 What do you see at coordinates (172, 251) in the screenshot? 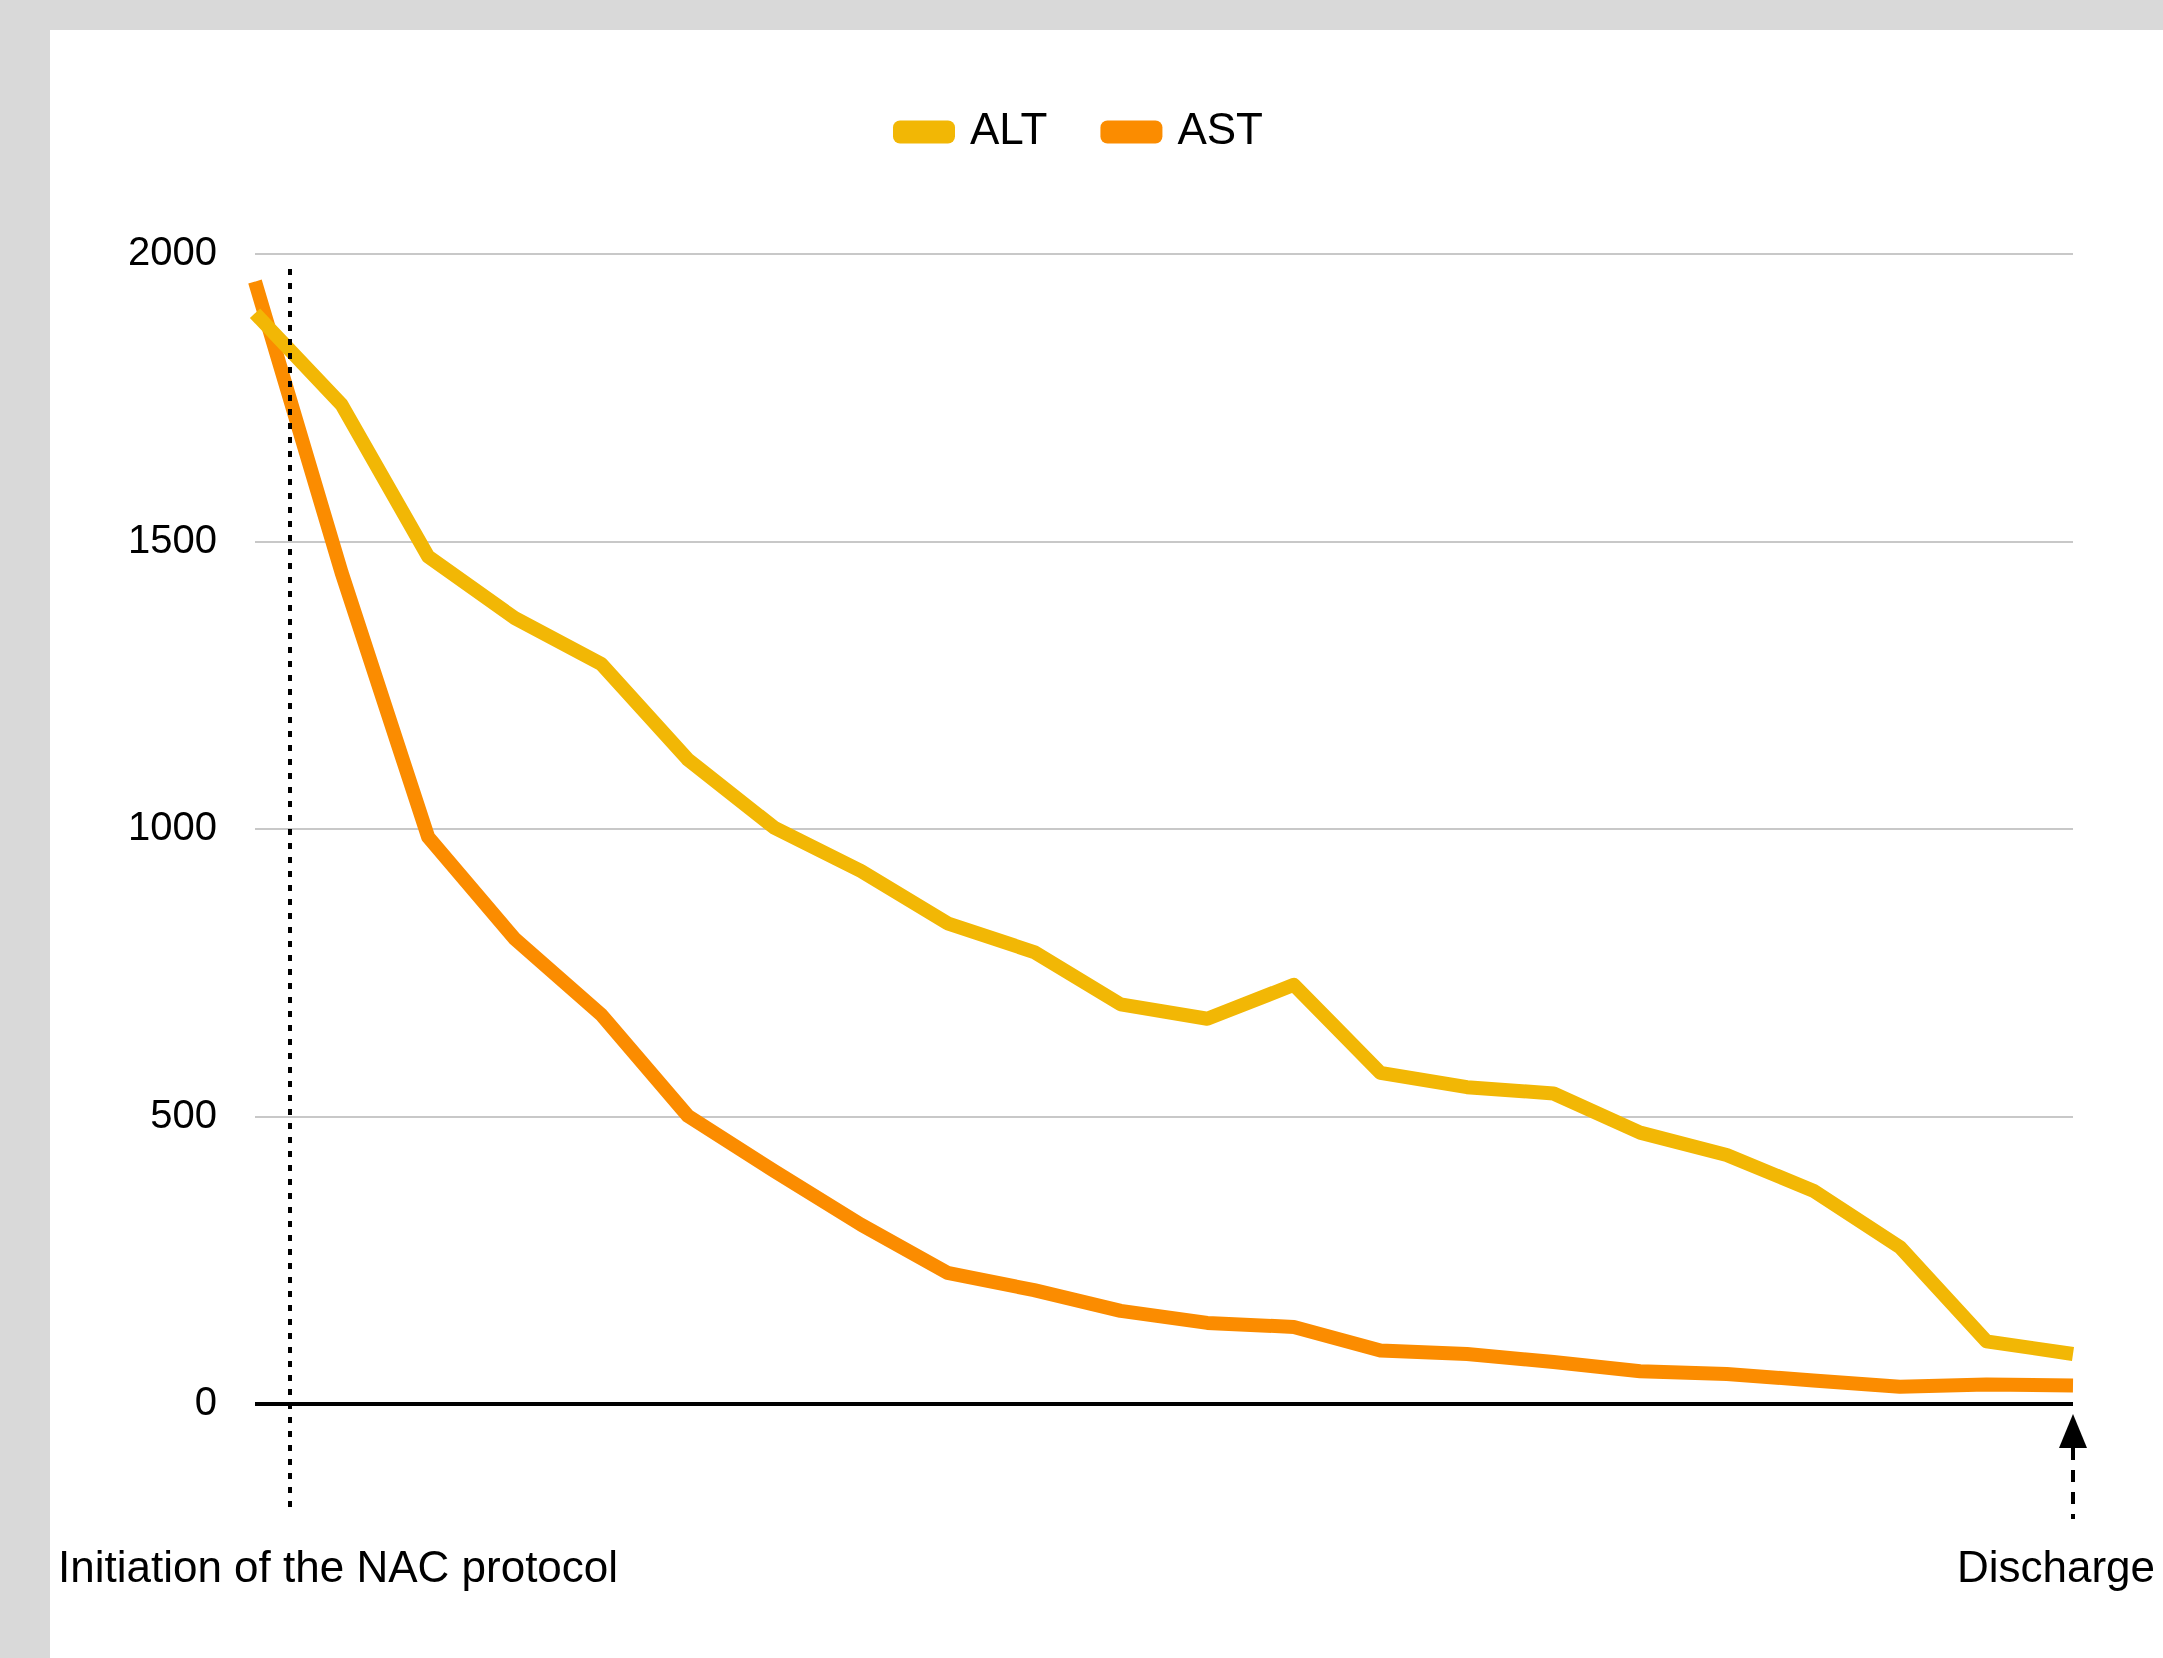
I see `y-tick-label: 2000` at bounding box center [172, 251].